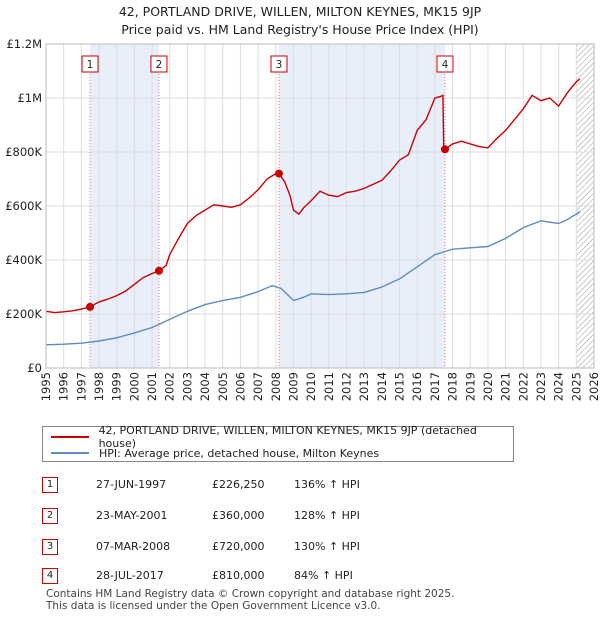 The width and height of the screenshot is (600, 620). Describe the element at coordinates (152, 386) in the screenshot. I see `x-tick-label: 2001` at that location.